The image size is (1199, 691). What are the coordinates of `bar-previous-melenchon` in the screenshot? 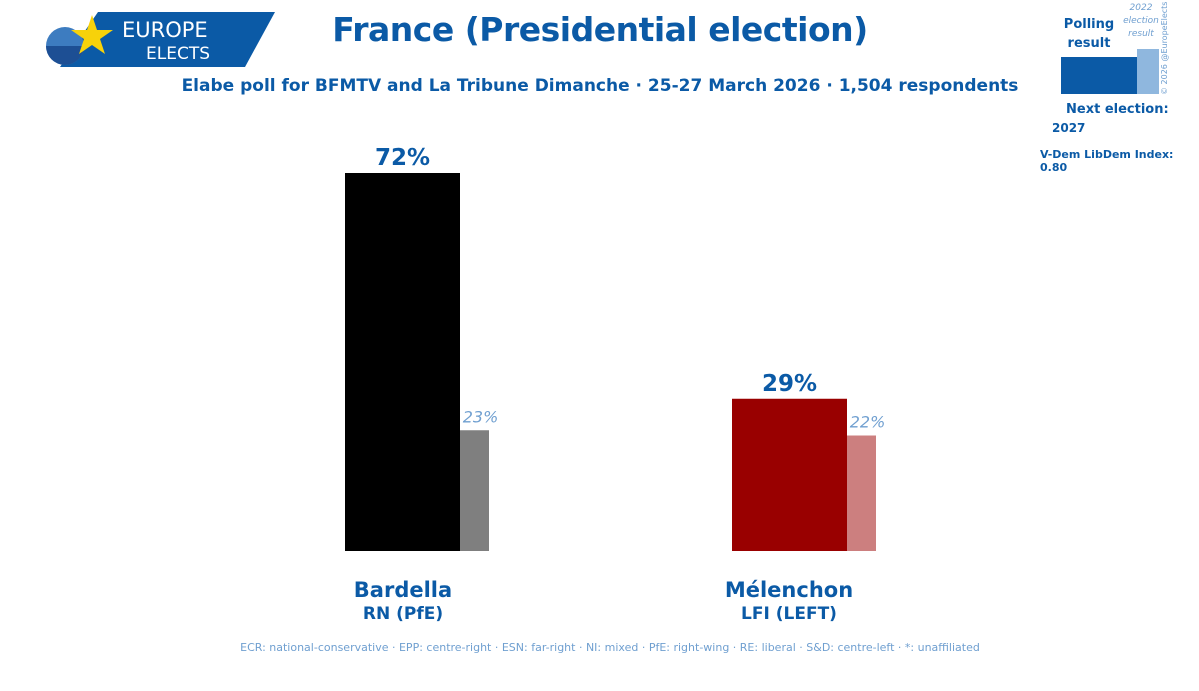 It's located at (861, 493).